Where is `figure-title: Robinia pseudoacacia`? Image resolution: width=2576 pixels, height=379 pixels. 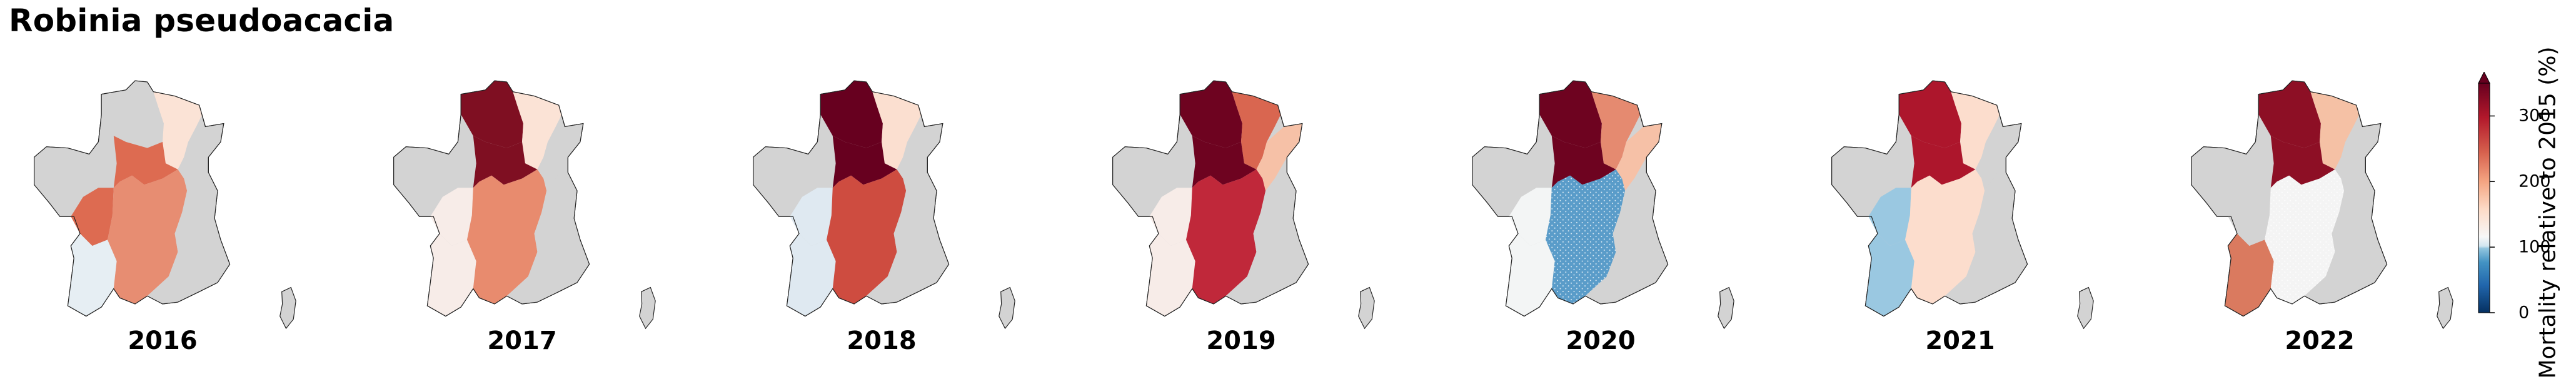 figure-title: Robinia pseudoacacia is located at coordinates (202, 21).